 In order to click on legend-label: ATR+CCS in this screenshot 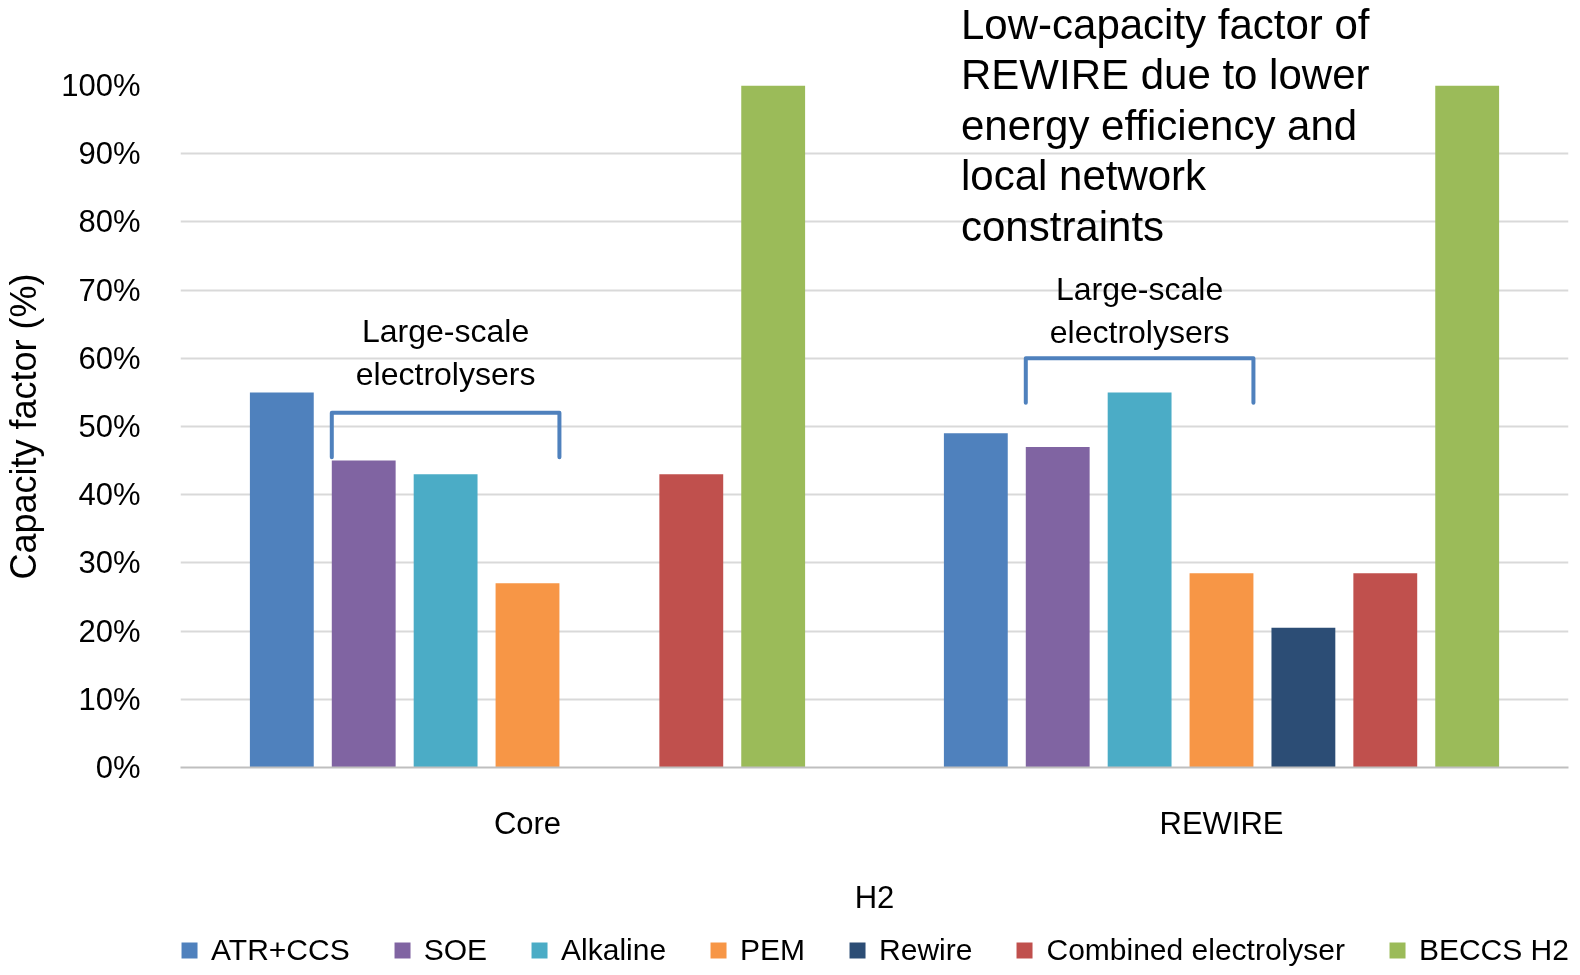, I will do `click(280, 950)`.